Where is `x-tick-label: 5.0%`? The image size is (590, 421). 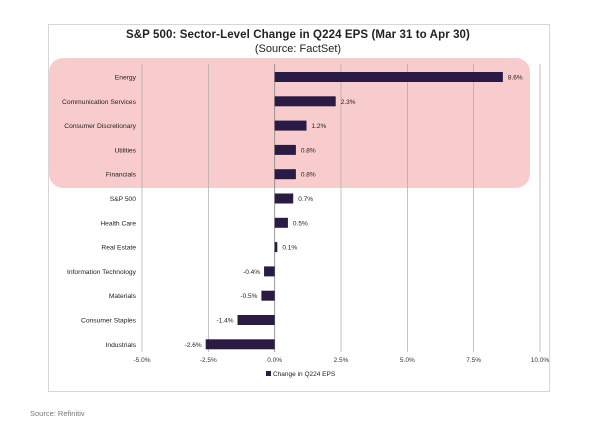
x-tick-label: 5.0% is located at coordinates (407, 360).